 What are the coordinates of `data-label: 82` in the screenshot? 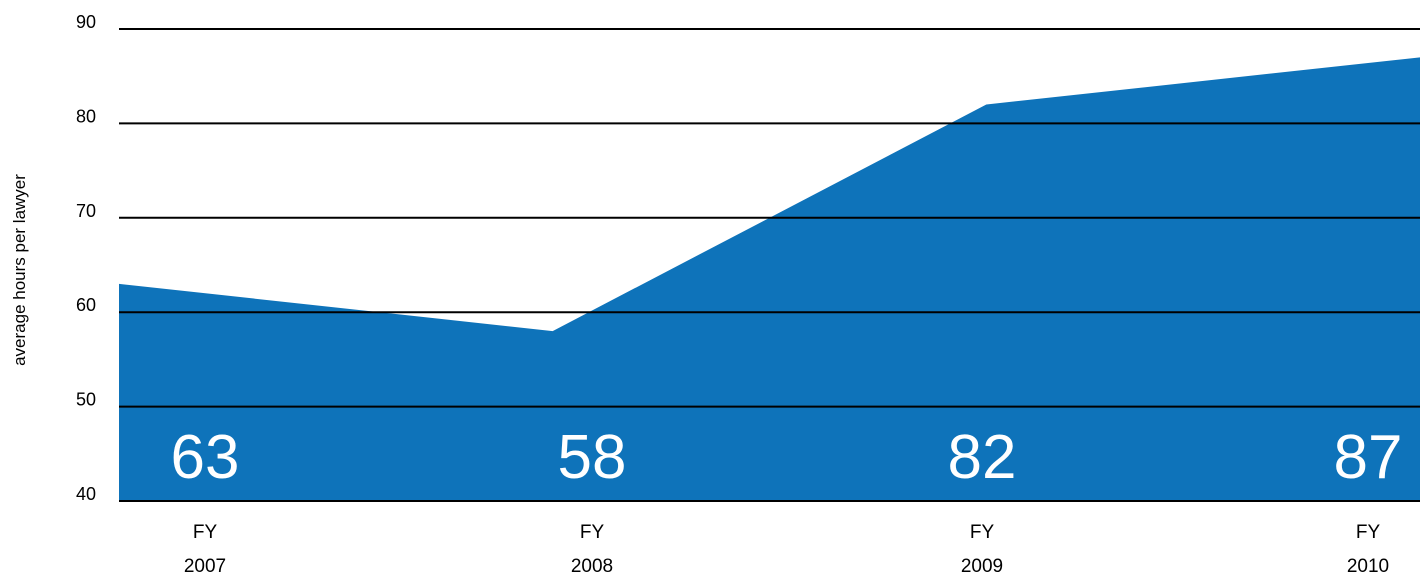 It's located at (982, 457).